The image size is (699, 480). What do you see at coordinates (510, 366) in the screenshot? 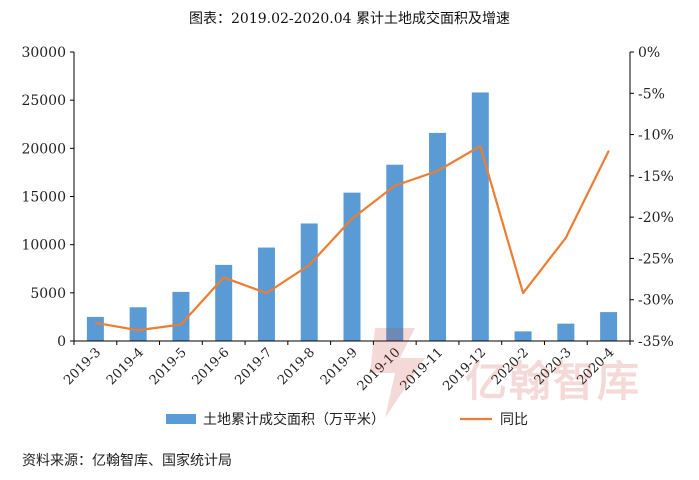
I see `x-tick-label: 2020-2` at bounding box center [510, 366].